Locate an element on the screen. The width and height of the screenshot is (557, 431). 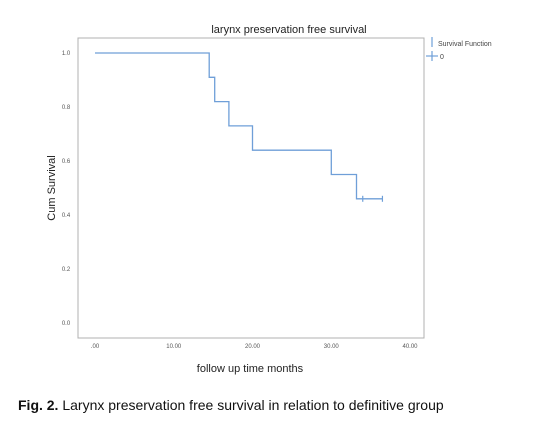
x-axis-ticks: .00 10.00 20.00 30.00 40.00 is located at coordinates (254, 347).